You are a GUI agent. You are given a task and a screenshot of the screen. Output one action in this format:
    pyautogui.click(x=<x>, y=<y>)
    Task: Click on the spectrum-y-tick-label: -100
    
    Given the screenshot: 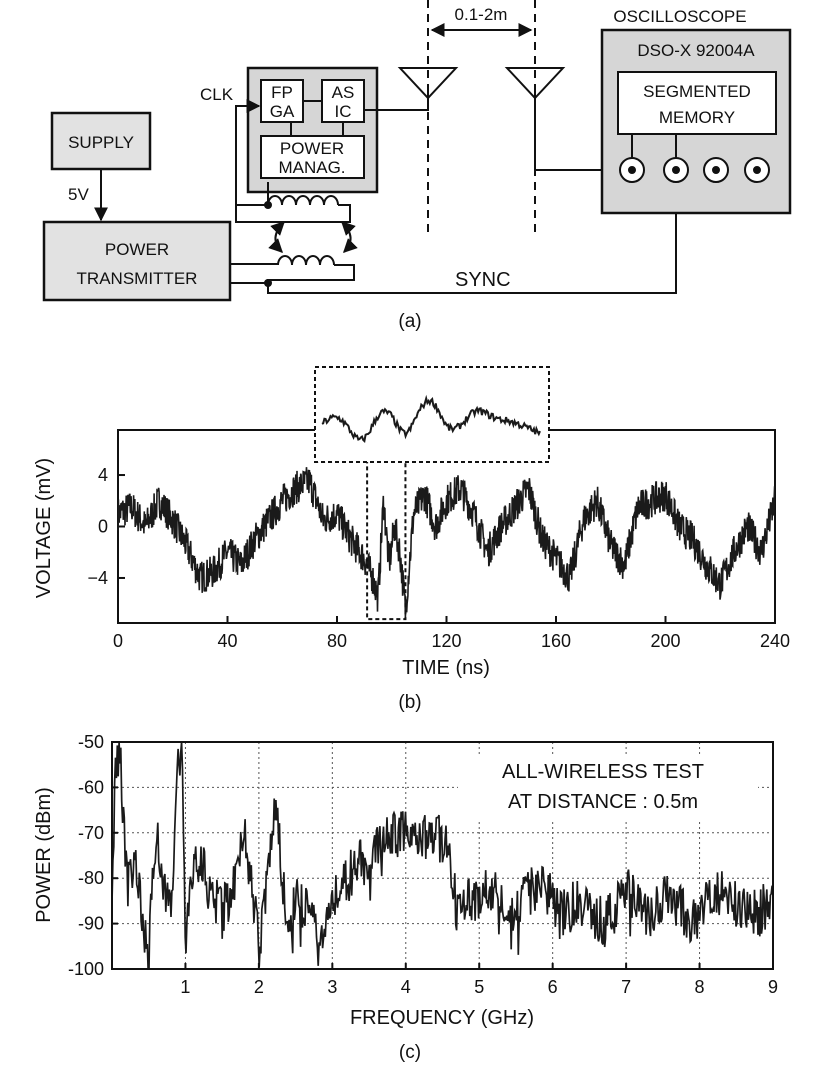 What is the action you would take?
    pyautogui.click(x=86, y=969)
    